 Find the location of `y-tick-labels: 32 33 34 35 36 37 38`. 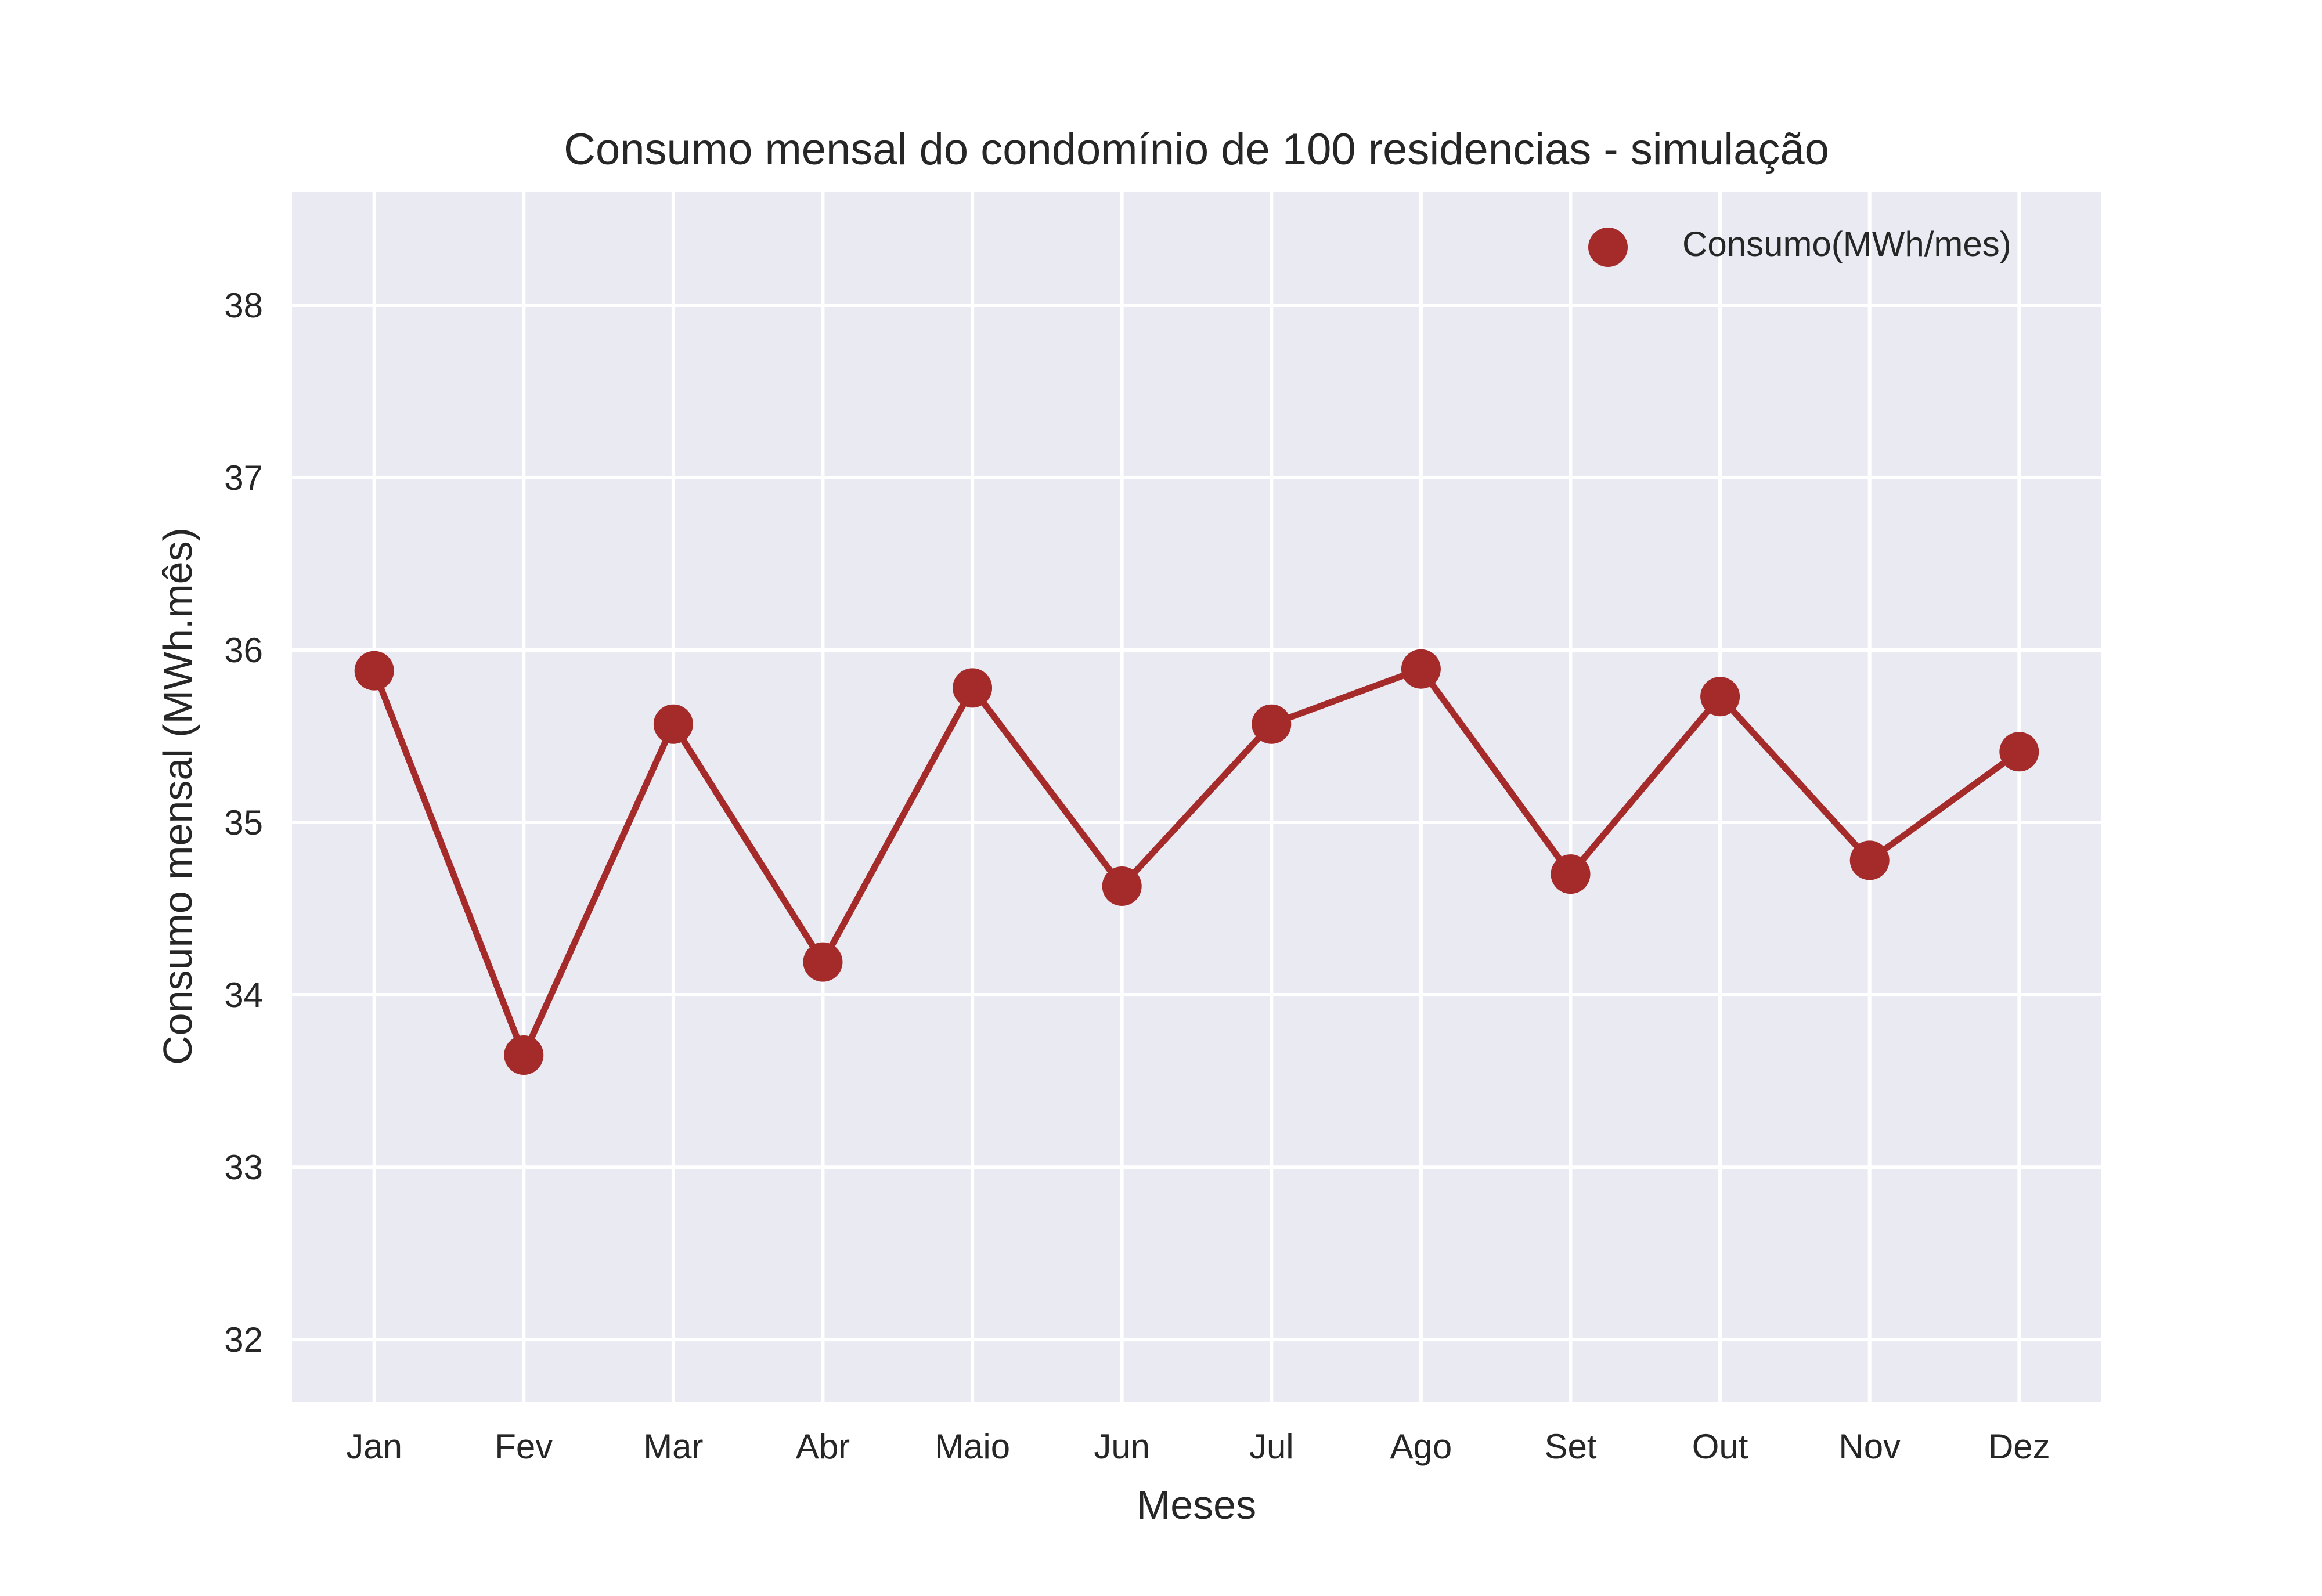

y-tick-labels: 32 33 34 35 36 37 38 is located at coordinates (244, 823).